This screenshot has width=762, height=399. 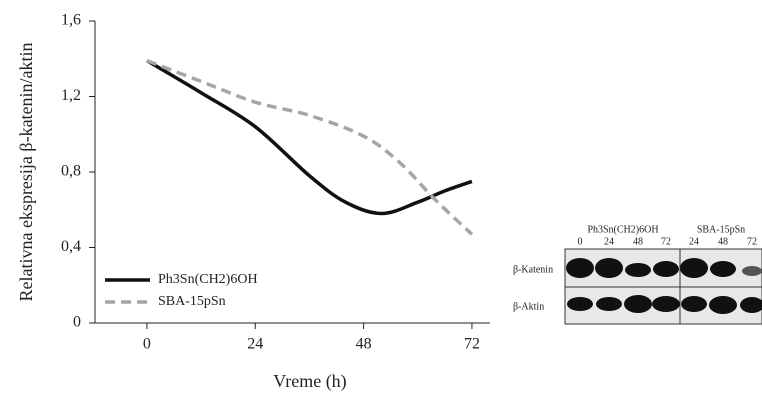 I want to click on y-tick-label: 1,6, so click(x=71, y=20).